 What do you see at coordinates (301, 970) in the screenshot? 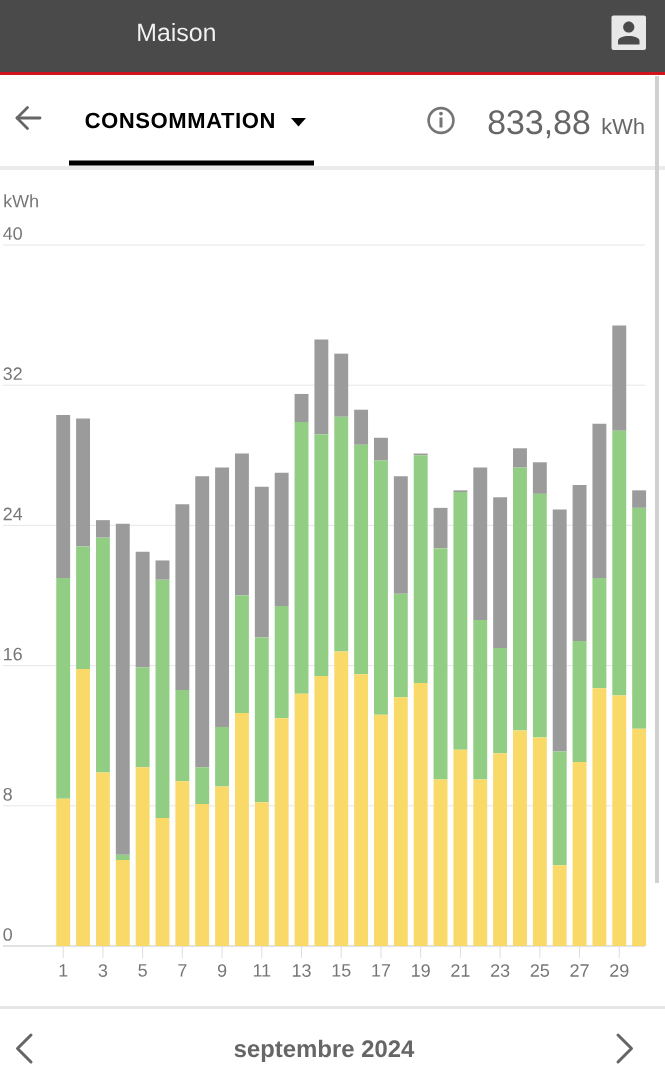
I see `x-tick-label: 13` at bounding box center [301, 970].